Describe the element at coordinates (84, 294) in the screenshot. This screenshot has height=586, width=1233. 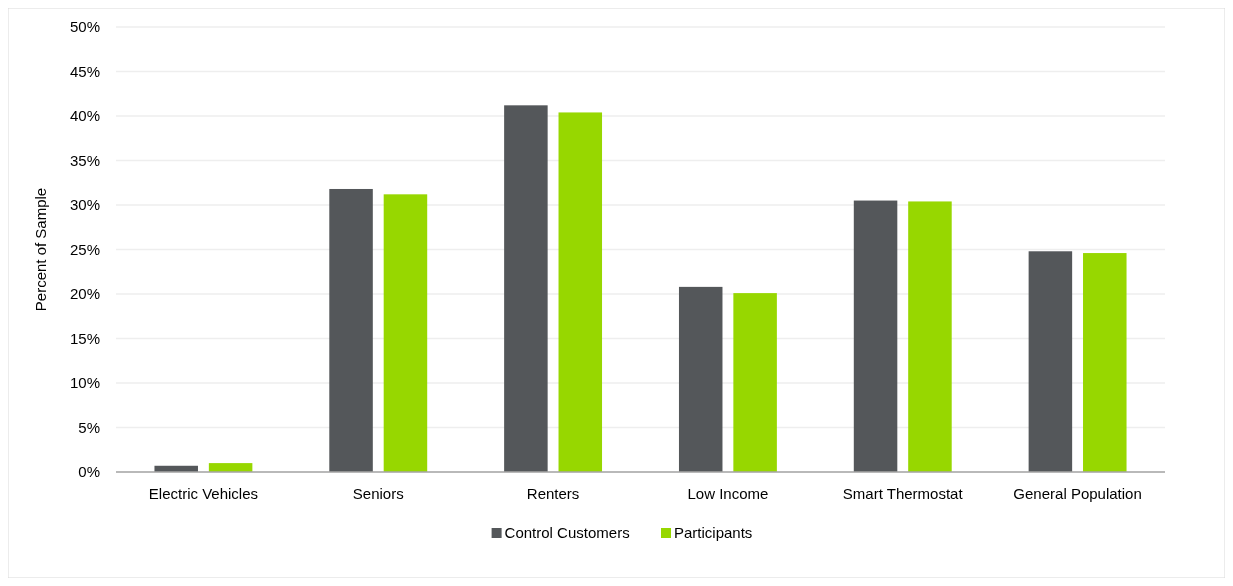
I see `y-tick-label: 20%` at that location.